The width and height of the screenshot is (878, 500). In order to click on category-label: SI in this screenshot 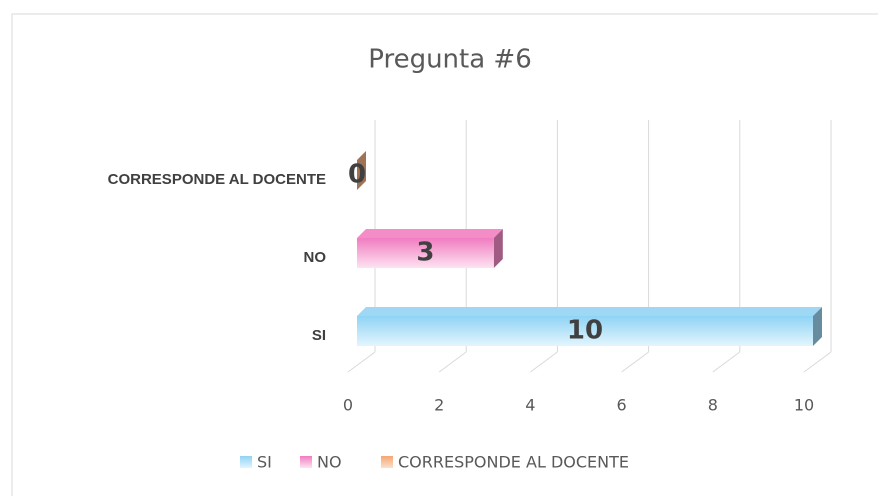, I will do `click(319, 335)`.